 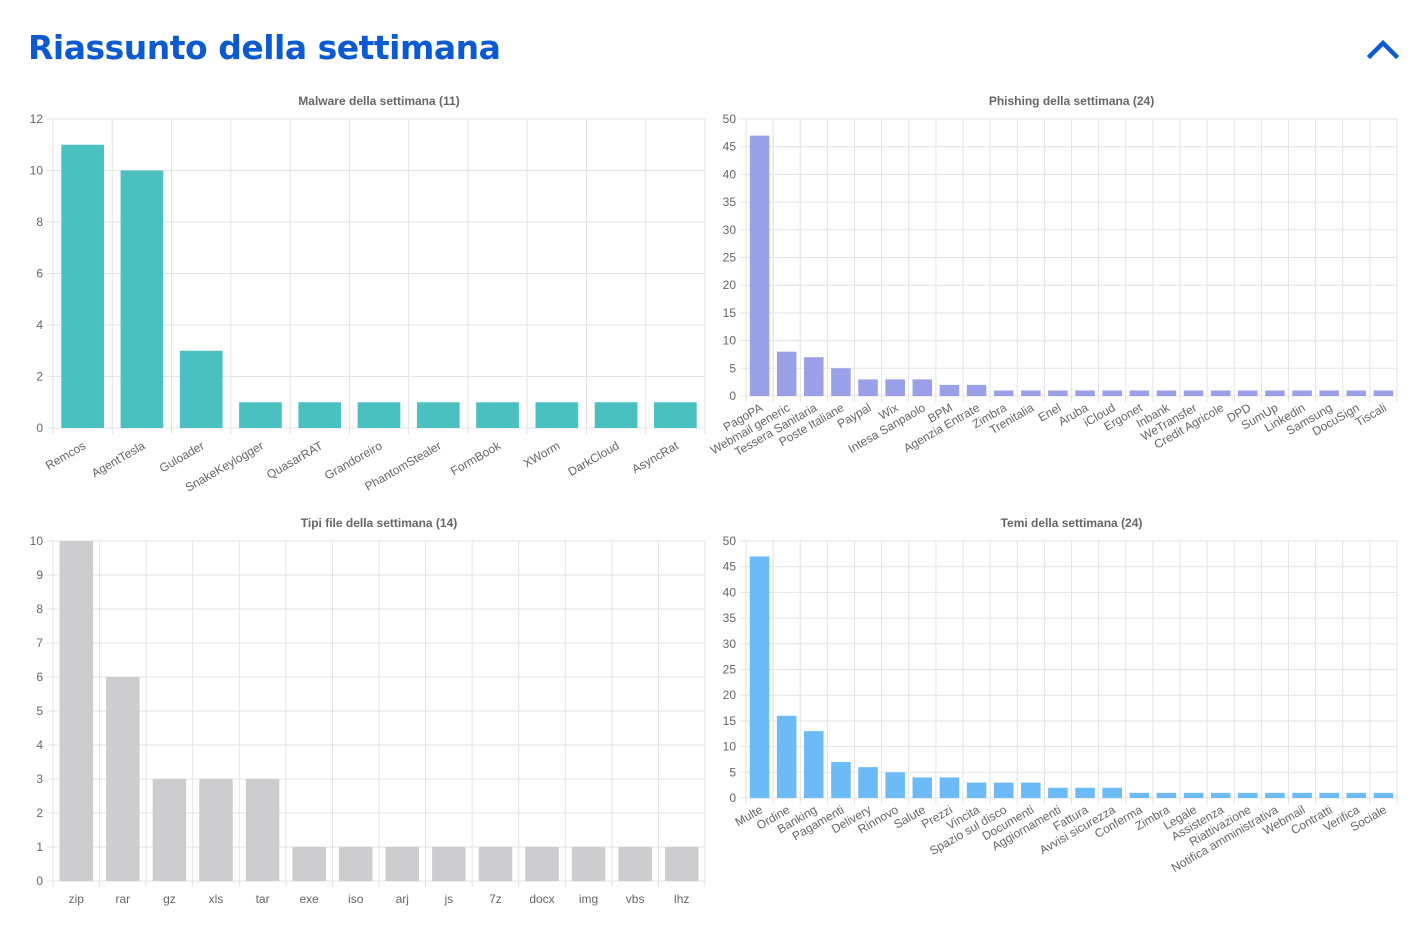 What do you see at coordinates (216, 899) in the screenshot?
I see `x-tick-label: xls` at bounding box center [216, 899].